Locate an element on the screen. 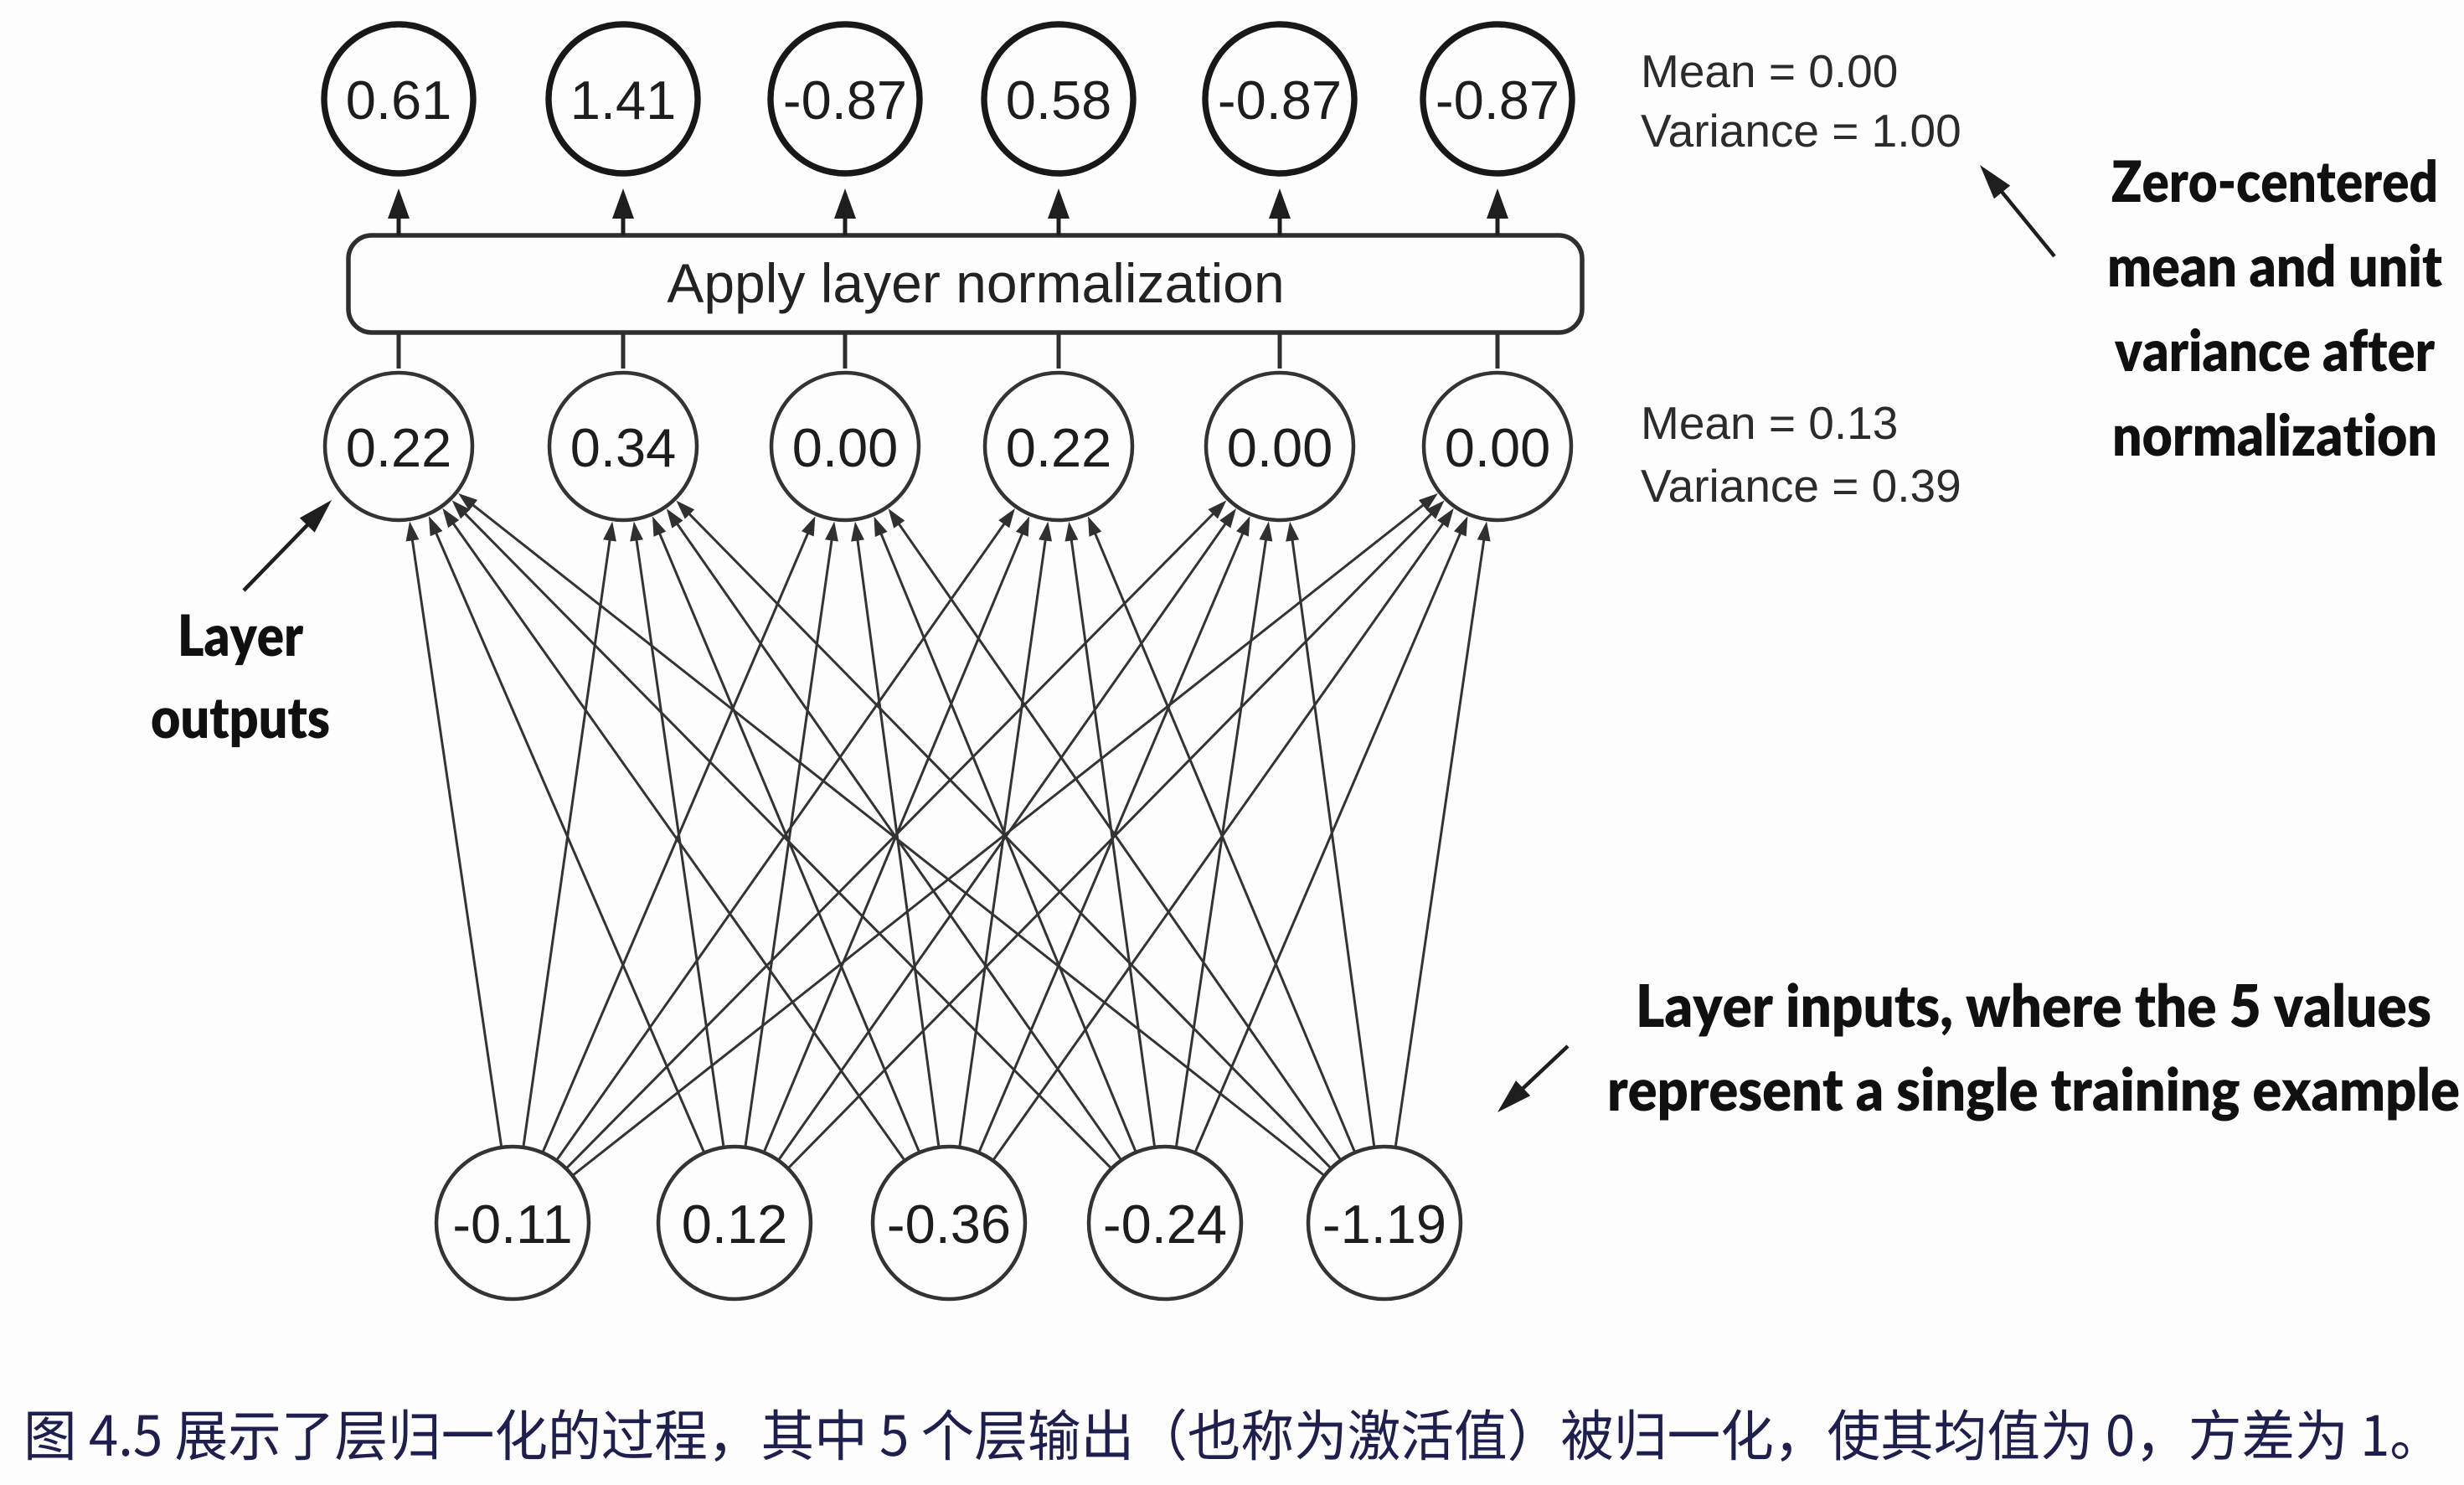 Image resolution: width=2464 pixels, height=1485 pixels. svg-text: 0.61 is located at coordinates (399, 100).